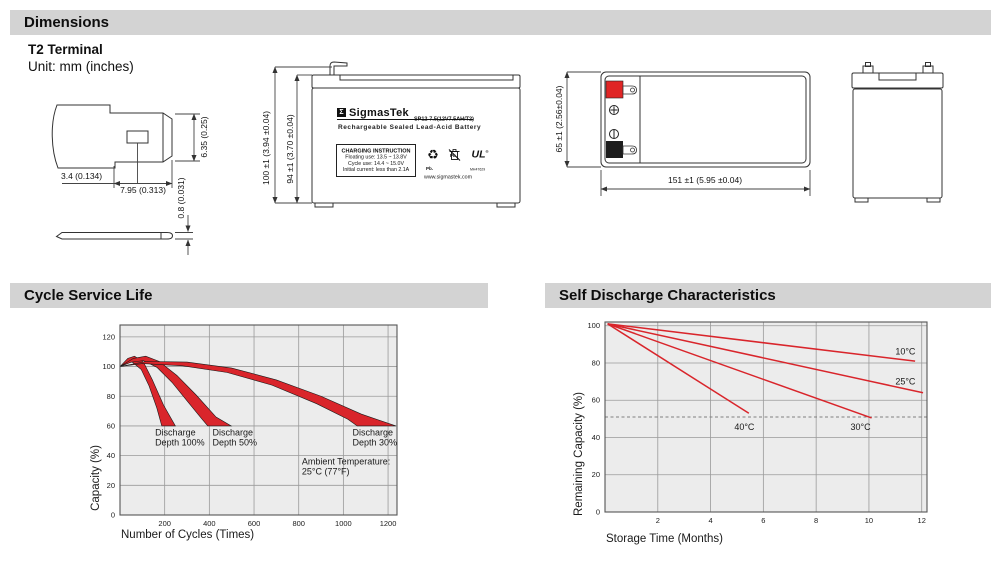 The width and height of the screenshot is (1000, 565). I want to click on positive-terminal-marker, so click(614, 89).